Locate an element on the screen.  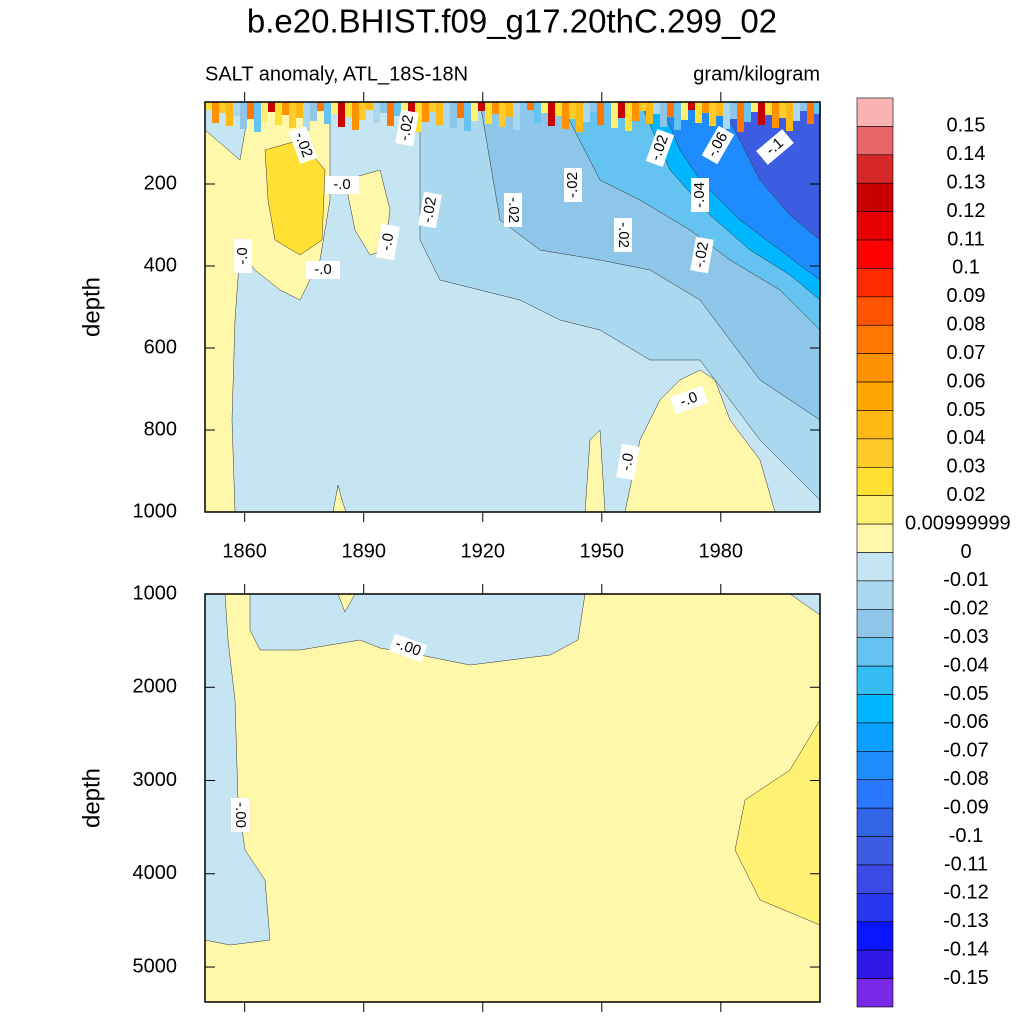
colorbar-label: 0.13 is located at coordinates (966, 183).